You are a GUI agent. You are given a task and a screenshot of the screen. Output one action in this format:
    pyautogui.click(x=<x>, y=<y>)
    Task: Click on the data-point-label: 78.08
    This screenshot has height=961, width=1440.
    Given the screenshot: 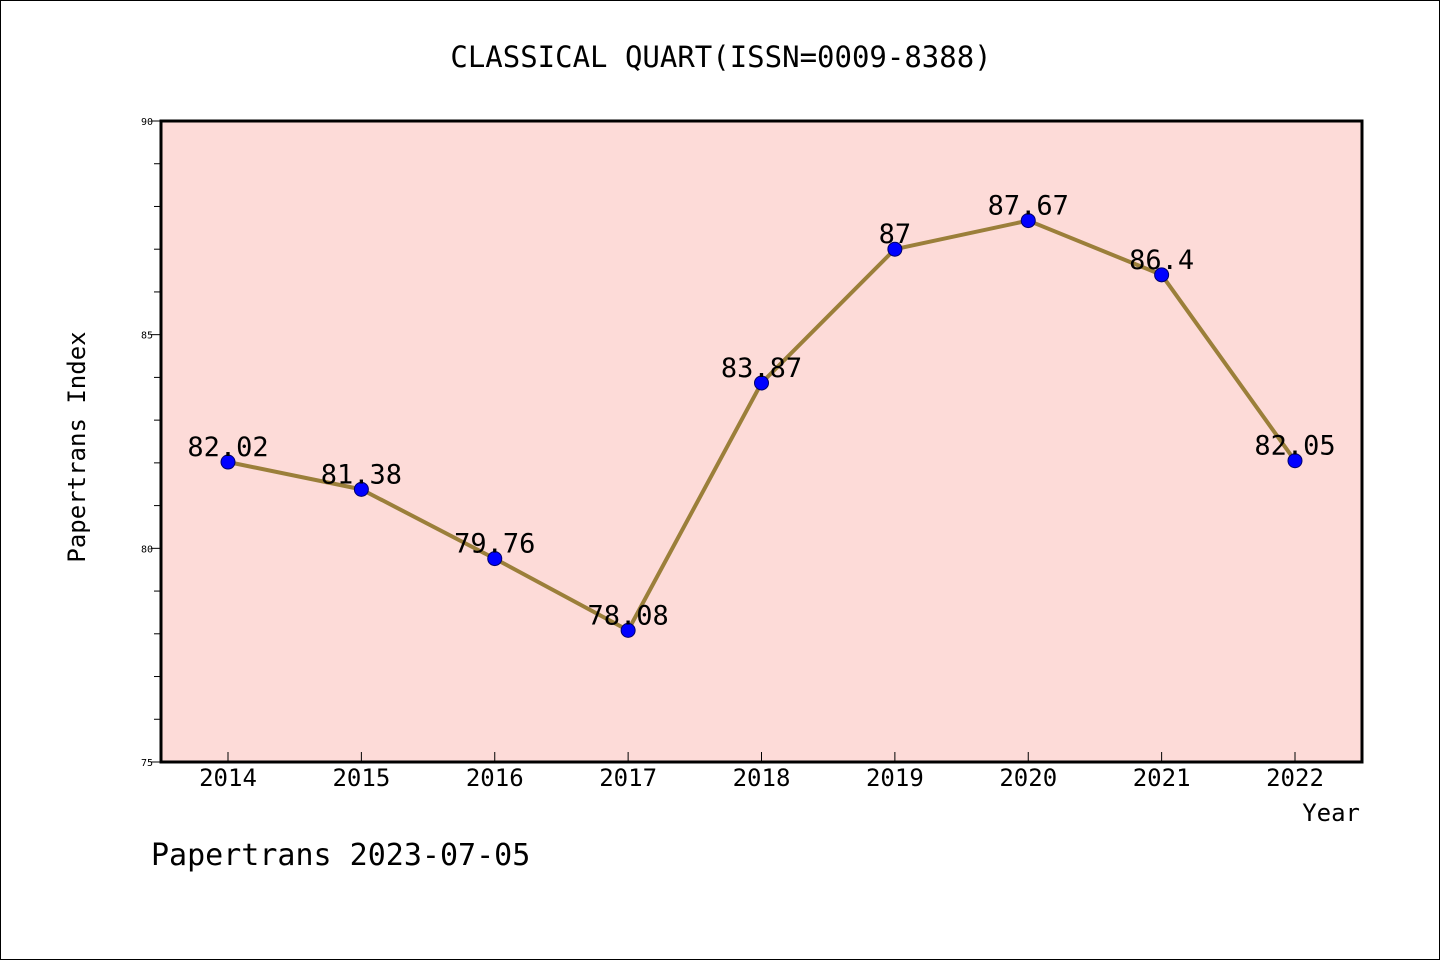 What is the action you would take?
    pyautogui.click(x=627, y=615)
    